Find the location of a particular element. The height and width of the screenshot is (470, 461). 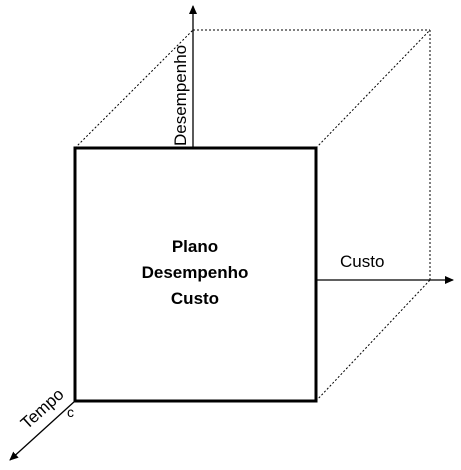

center-label-plano: Plano is located at coordinates (195, 246).